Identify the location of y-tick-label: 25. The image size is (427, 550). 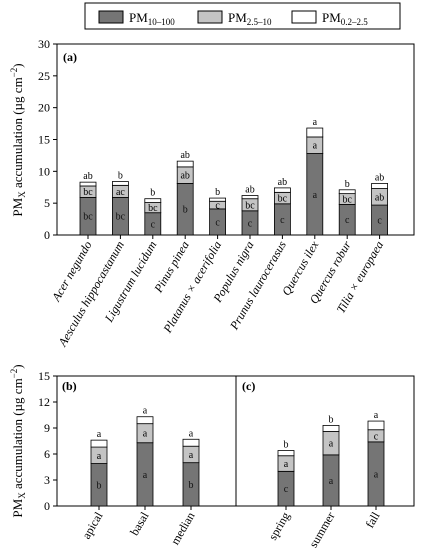
(44, 76).